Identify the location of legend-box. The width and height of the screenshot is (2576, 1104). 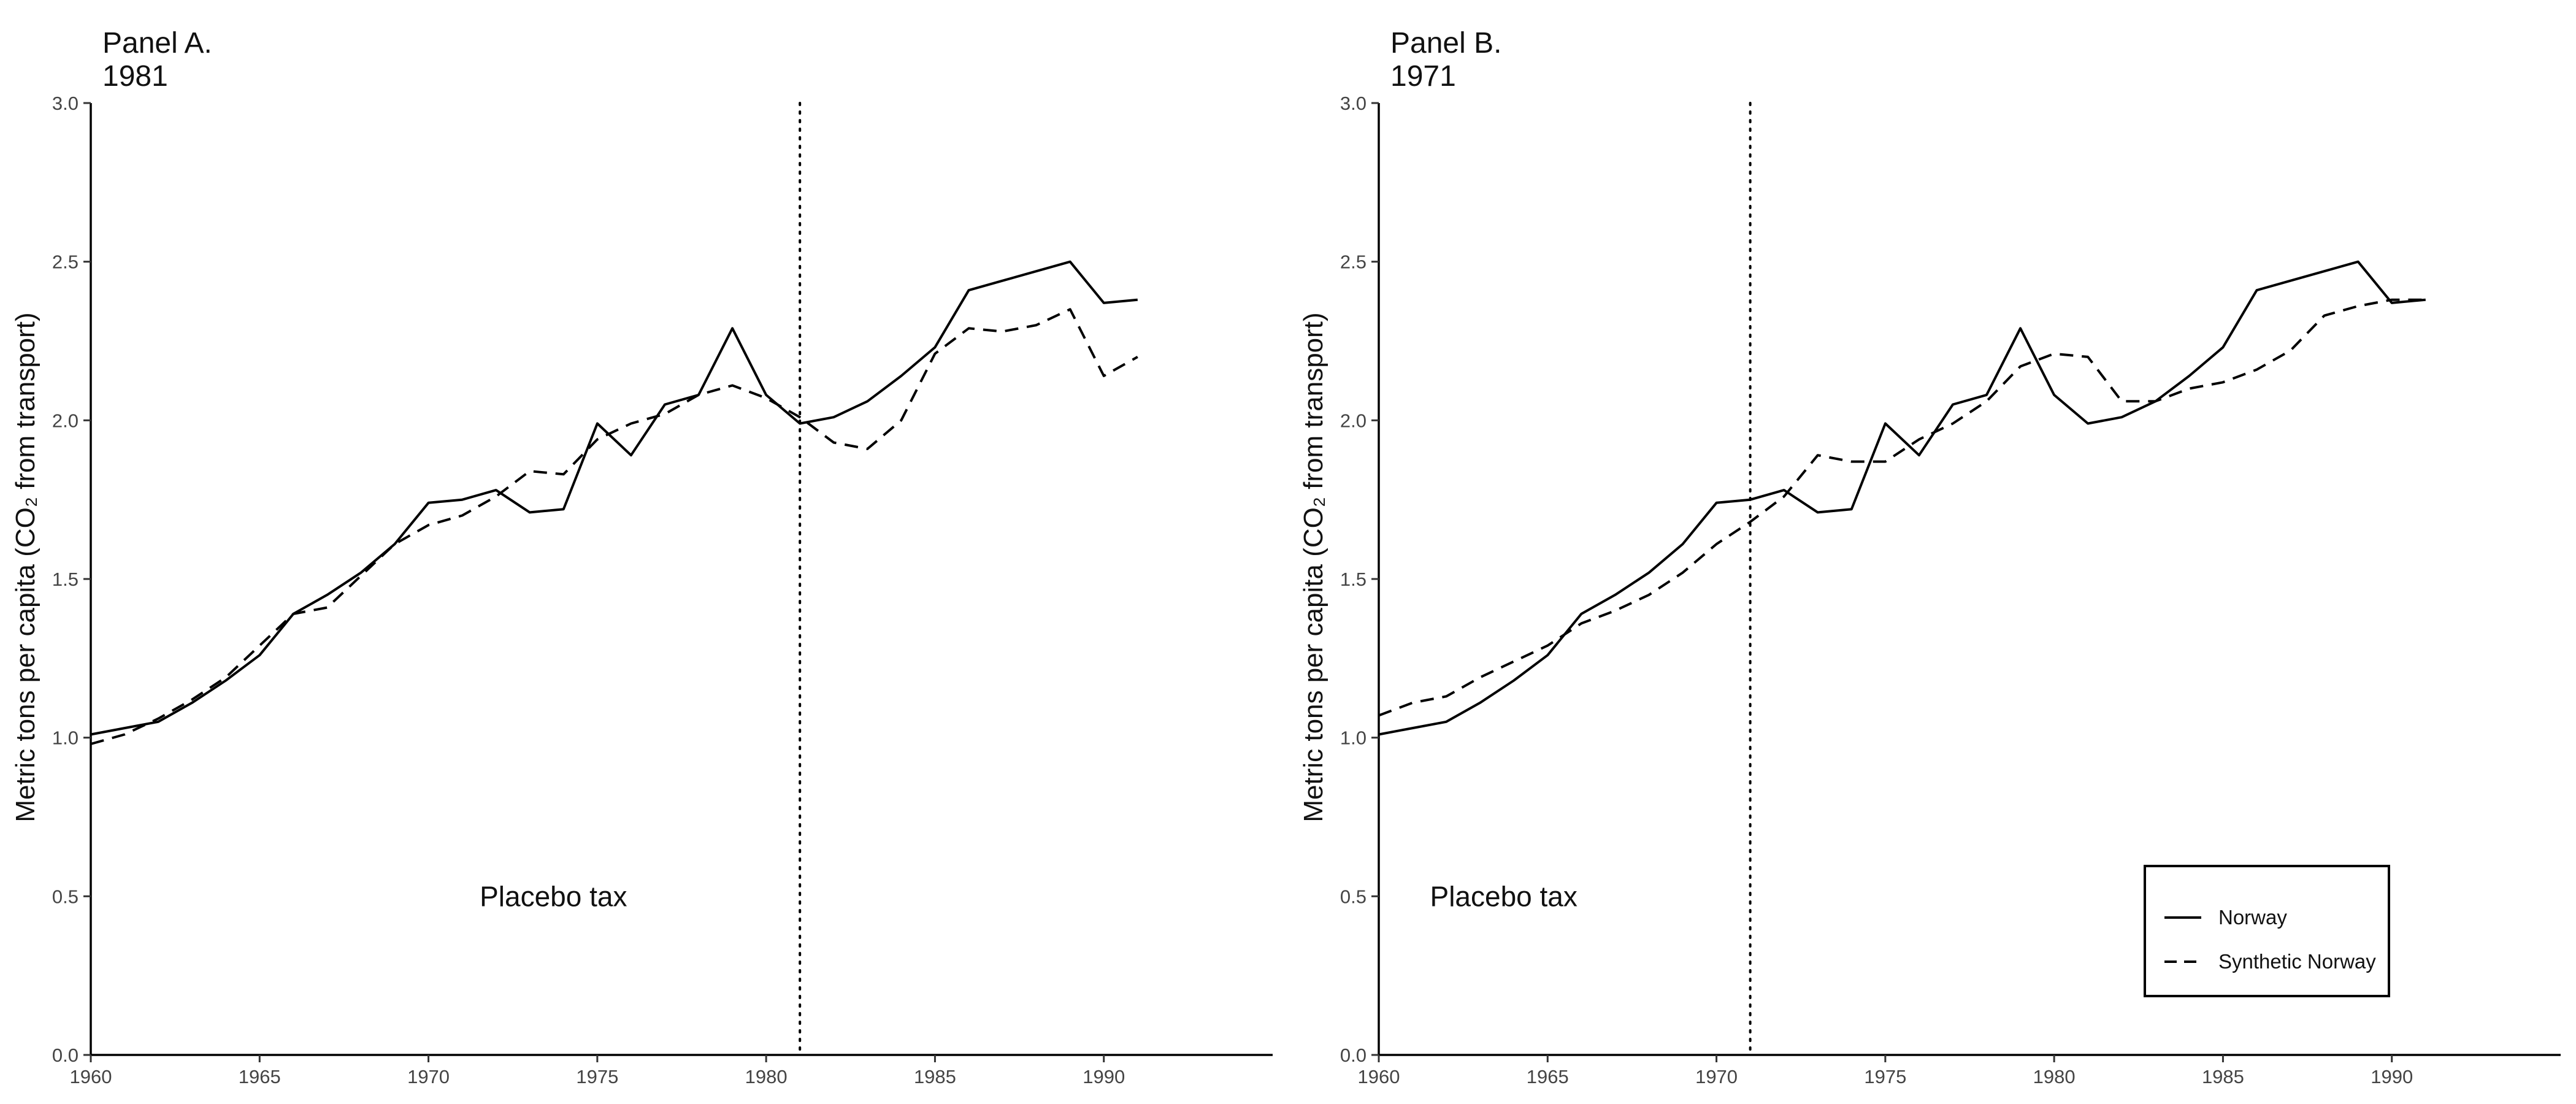
(2267, 931).